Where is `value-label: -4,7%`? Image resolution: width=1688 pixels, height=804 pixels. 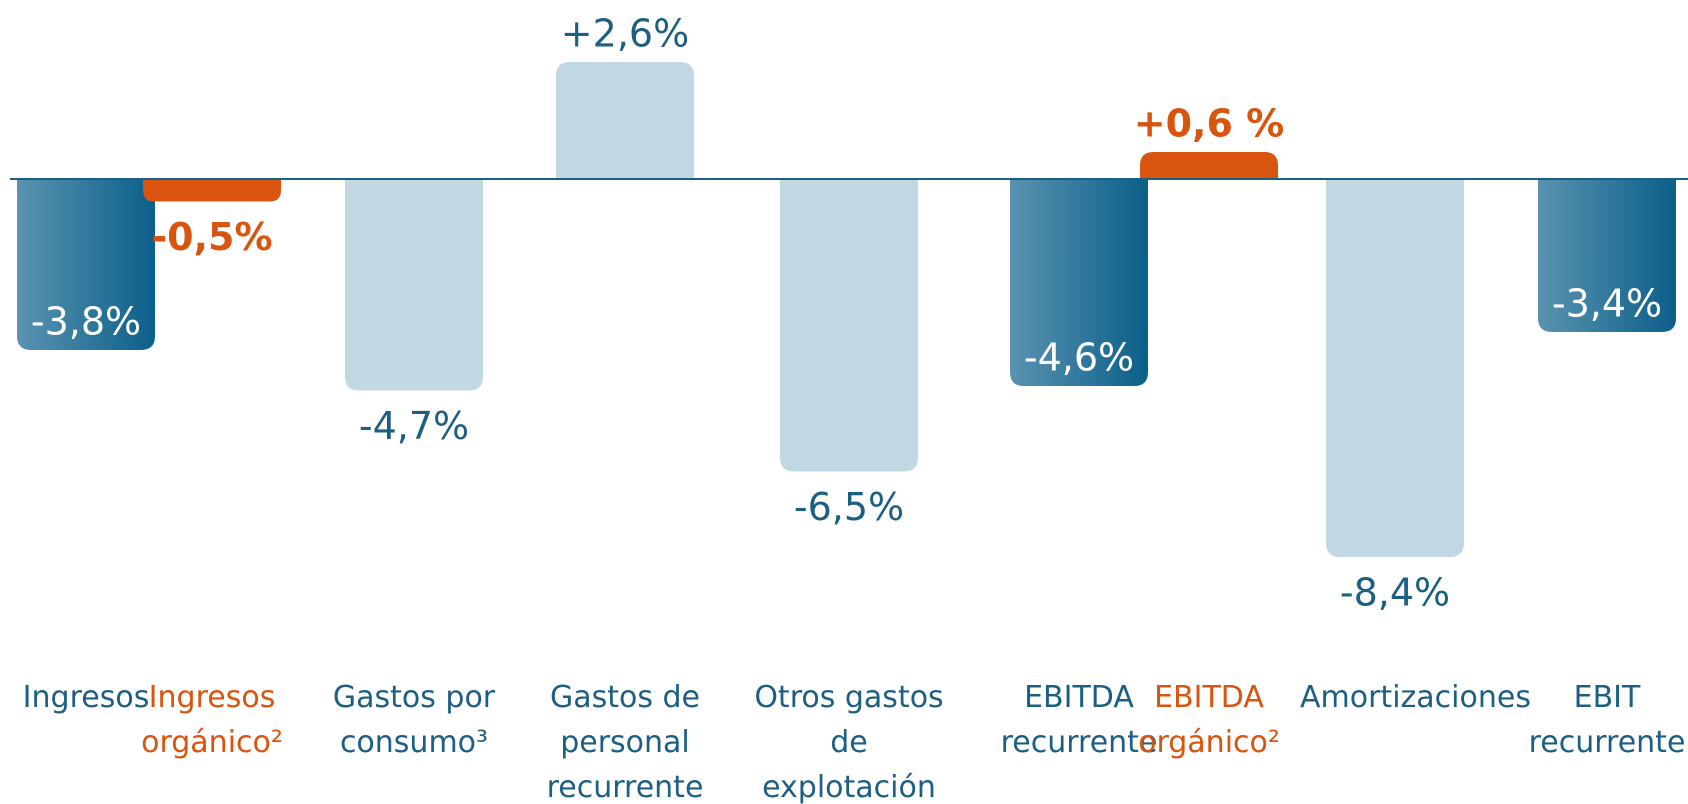
value-label: -4,7% is located at coordinates (414, 426).